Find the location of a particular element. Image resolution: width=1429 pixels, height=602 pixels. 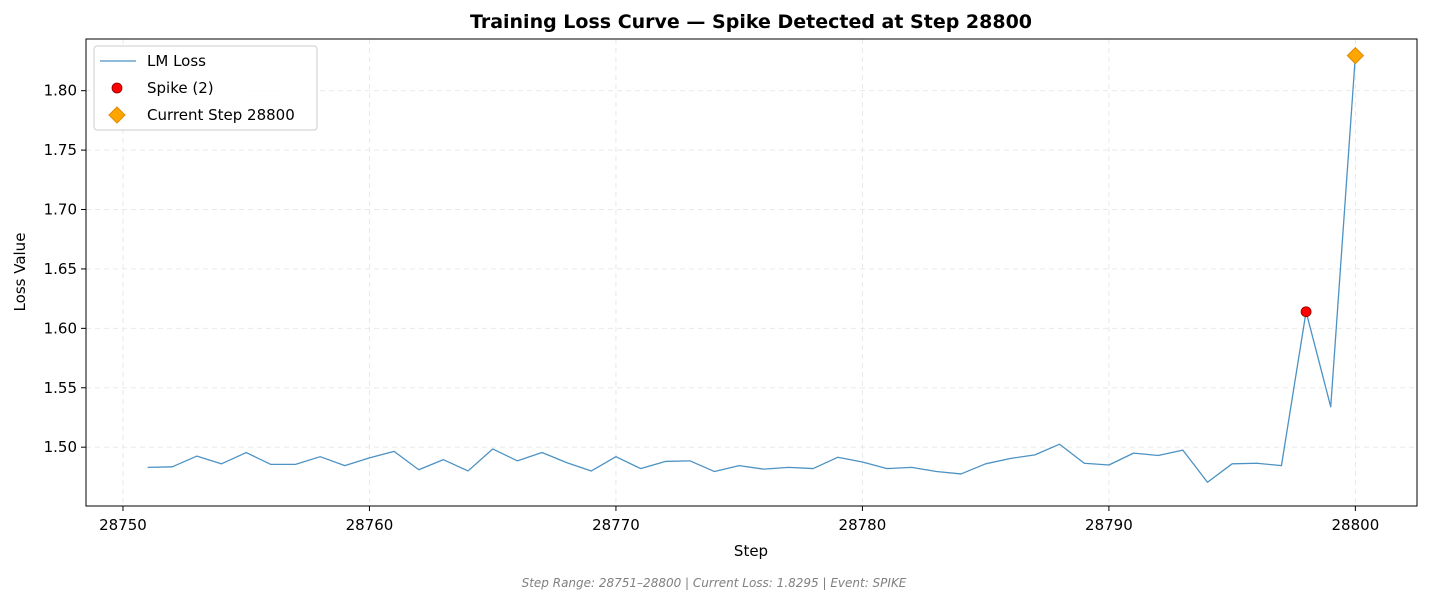

y-tick-label: 1.80 is located at coordinates (60, 91).